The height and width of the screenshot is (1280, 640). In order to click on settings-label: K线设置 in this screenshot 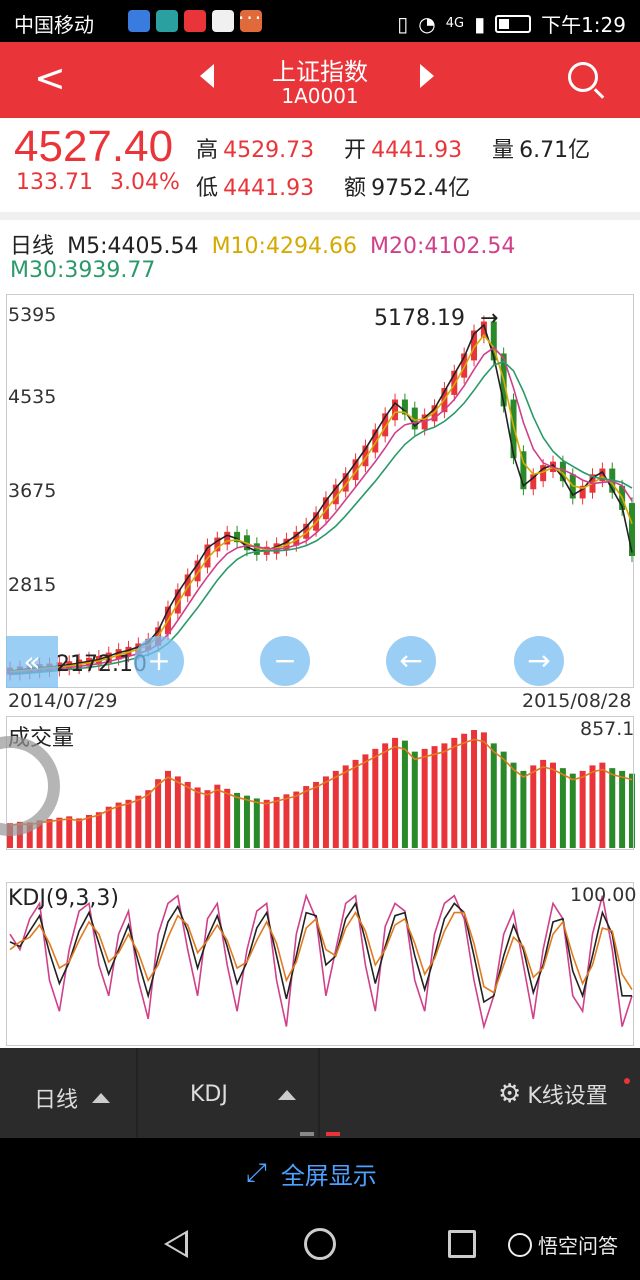, I will do `click(567, 1096)`.